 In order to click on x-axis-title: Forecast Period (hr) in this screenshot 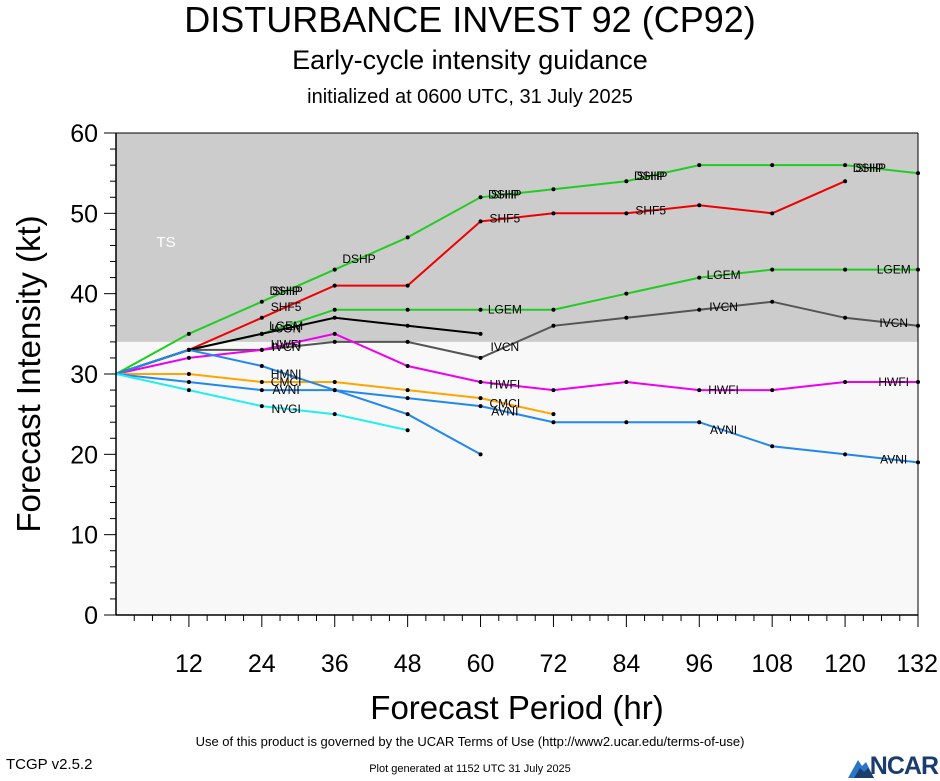, I will do `click(516, 707)`.